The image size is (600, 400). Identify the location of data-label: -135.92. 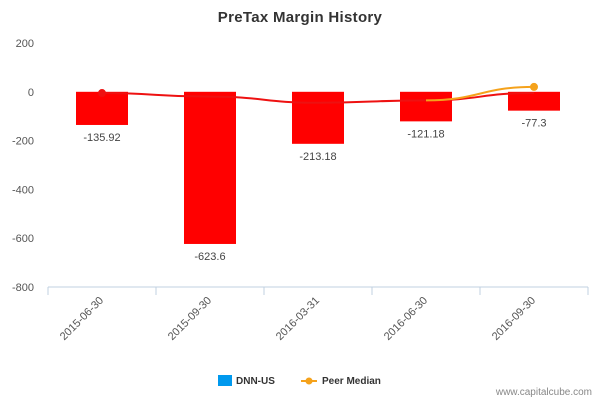
(101, 138).